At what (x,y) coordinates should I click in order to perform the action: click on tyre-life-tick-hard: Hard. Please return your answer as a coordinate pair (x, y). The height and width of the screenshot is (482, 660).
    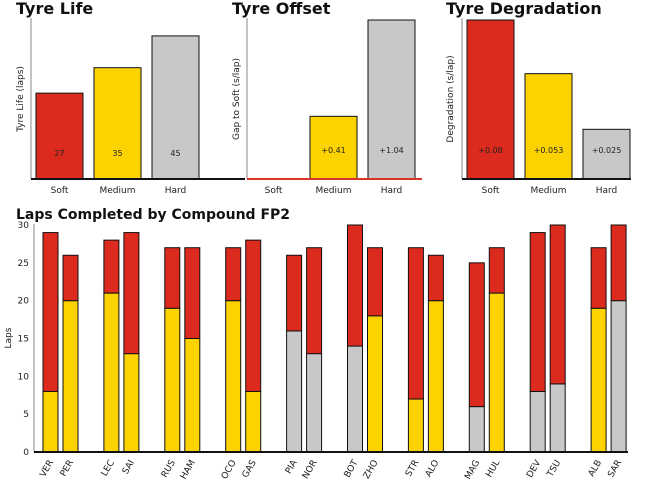
    Looking at the image, I should click on (176, 191).